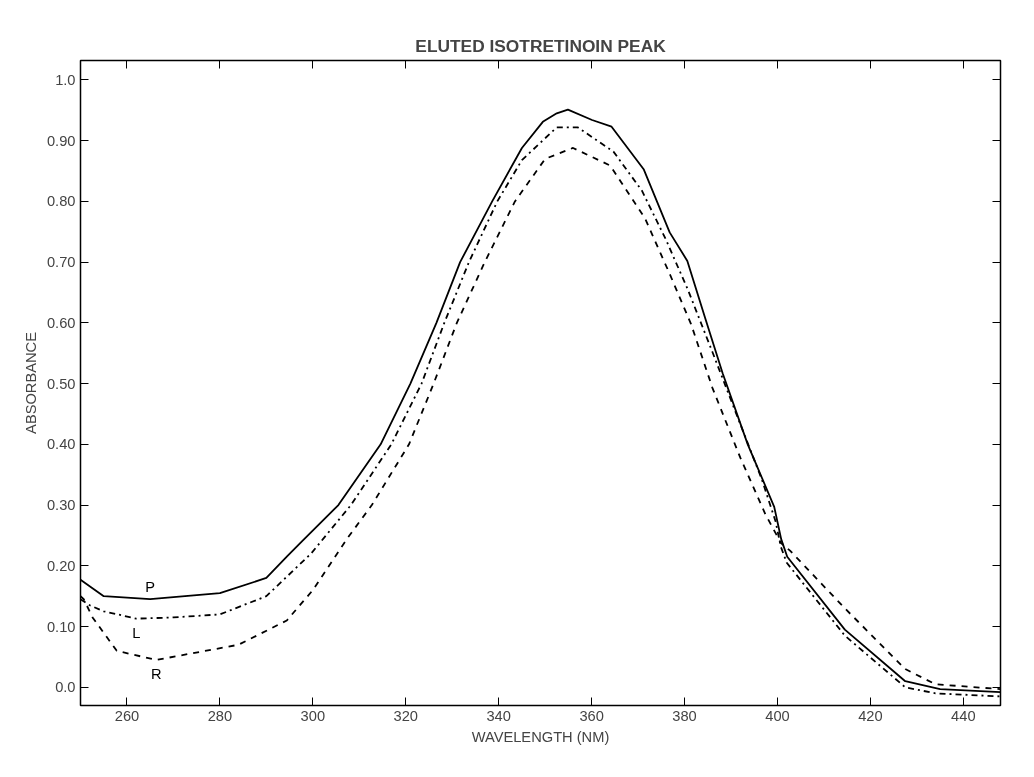 The height and width of the screenshot is (777, 1034). I want to click on x-tick-label: 280, so click(220, 715).